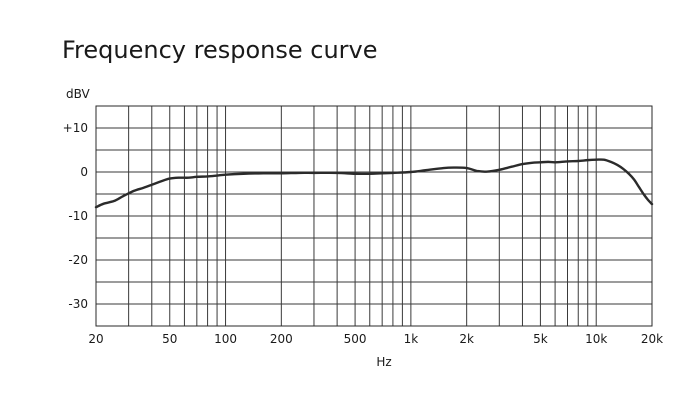 The width and height of the screenshot is (686, 407). Describe the element at coordinates (596, 339) in the screenshot. I see `x-tick-label: 10k` at that location.